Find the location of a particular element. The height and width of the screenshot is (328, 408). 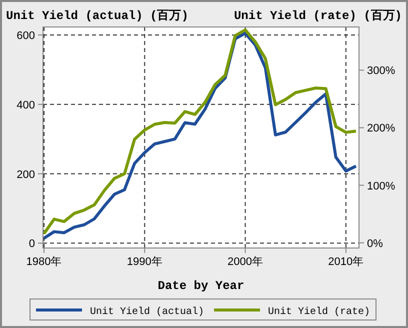

y2-tick-label: 200% is located at coordinates (381, 128).